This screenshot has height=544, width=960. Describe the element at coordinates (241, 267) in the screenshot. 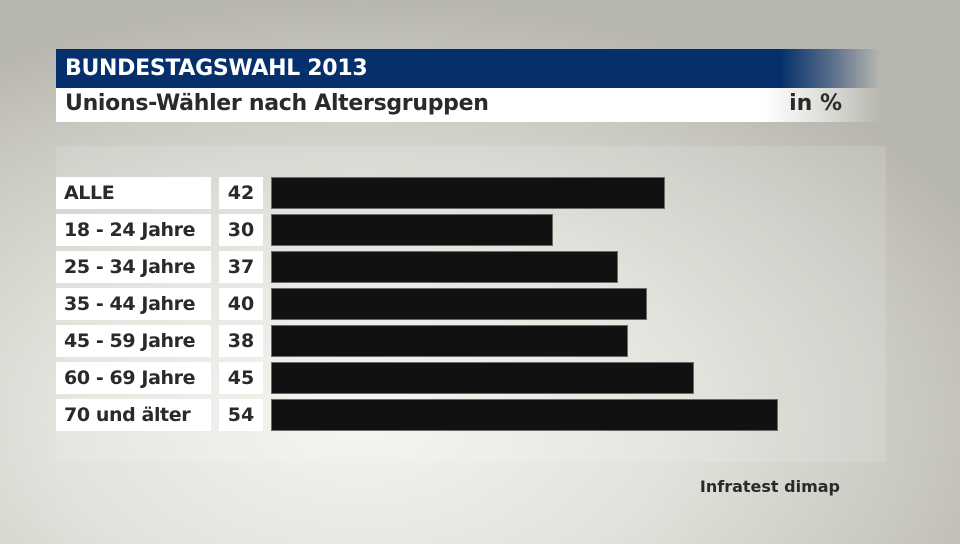

I see `row-value: 37` at that location.